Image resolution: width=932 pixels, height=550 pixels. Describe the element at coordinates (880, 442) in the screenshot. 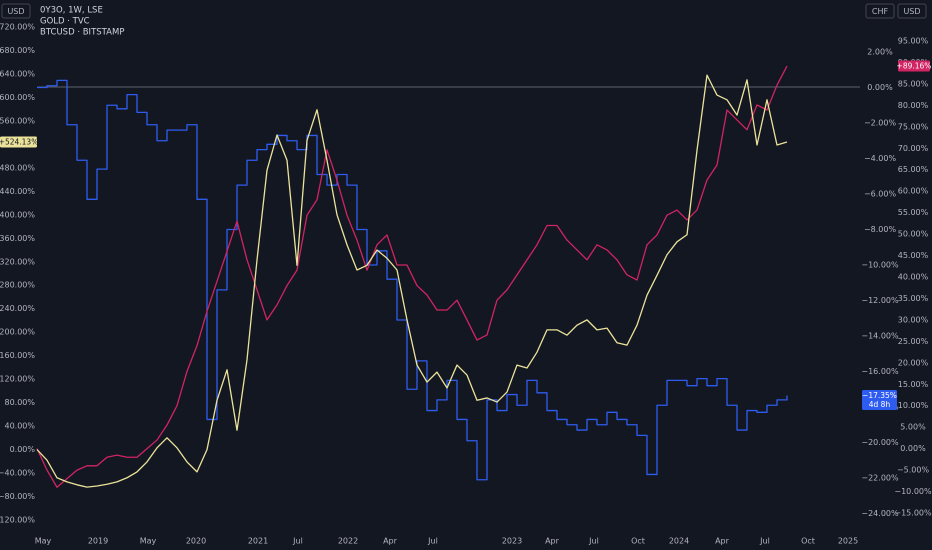

I see `y-tick-label: −20.00%` at that location.